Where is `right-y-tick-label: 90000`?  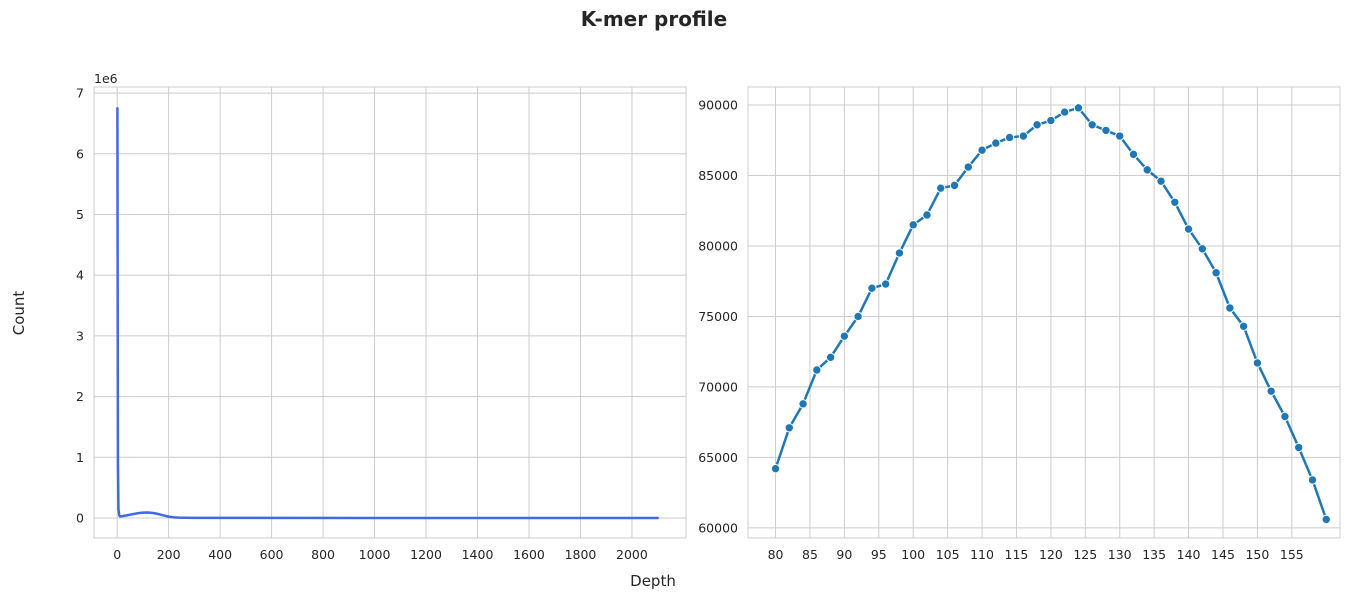 right-y-tick-label: 90000 is located at coordinates (718, 105).